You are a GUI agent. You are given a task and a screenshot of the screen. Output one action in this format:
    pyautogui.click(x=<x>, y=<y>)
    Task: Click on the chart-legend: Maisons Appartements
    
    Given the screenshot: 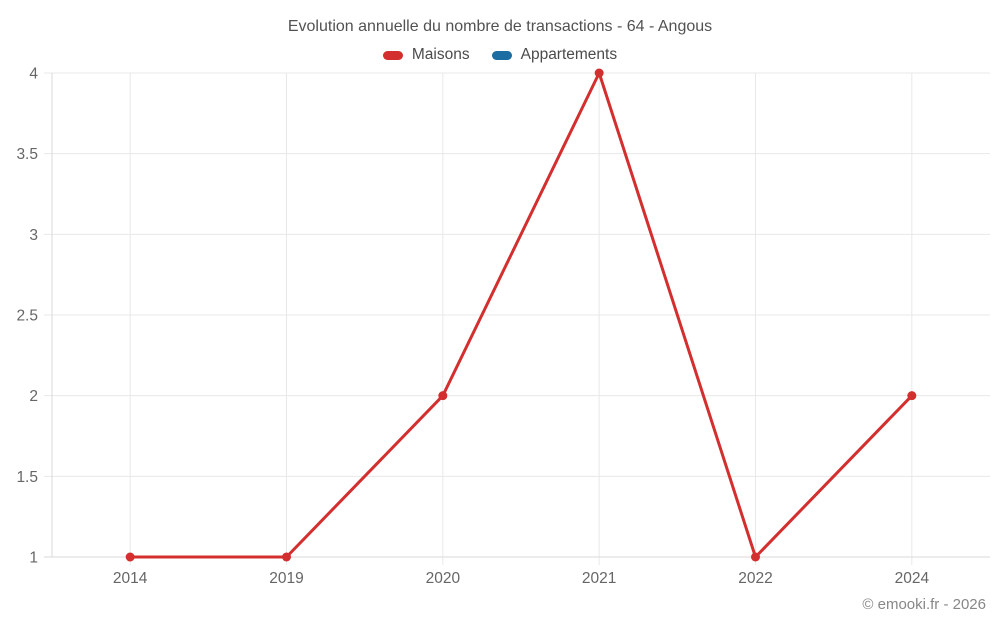 What is the action you would take?
    pyautogui.click(x=500, y=55)
    